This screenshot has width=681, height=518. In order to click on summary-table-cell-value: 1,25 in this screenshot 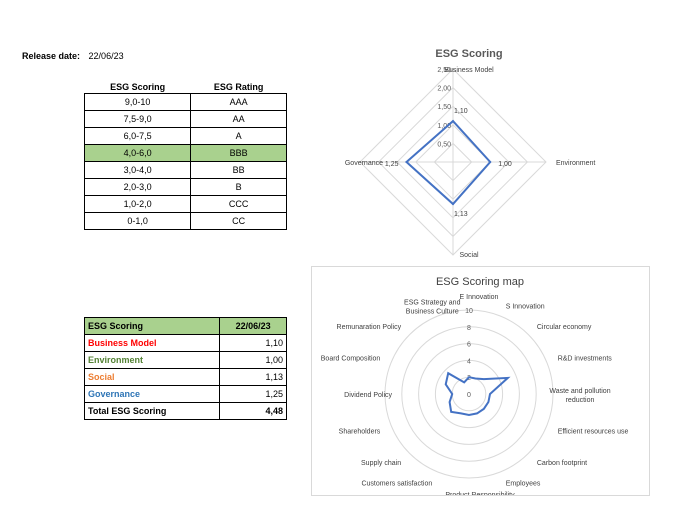, I will do `click(253, 394)`.